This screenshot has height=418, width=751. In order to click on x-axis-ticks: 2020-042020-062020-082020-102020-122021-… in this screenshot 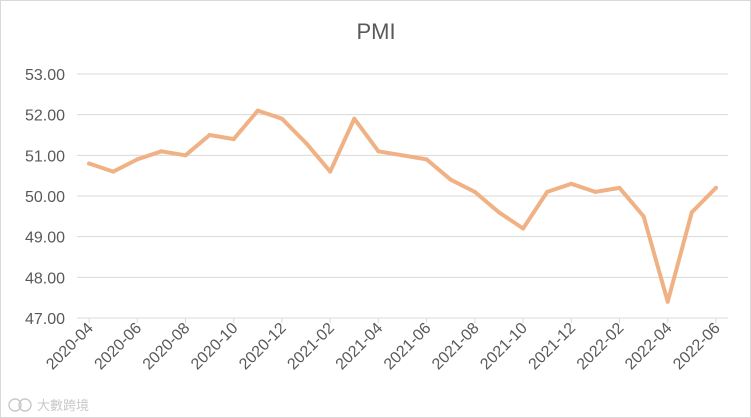, I will do `click(383, 345)`.